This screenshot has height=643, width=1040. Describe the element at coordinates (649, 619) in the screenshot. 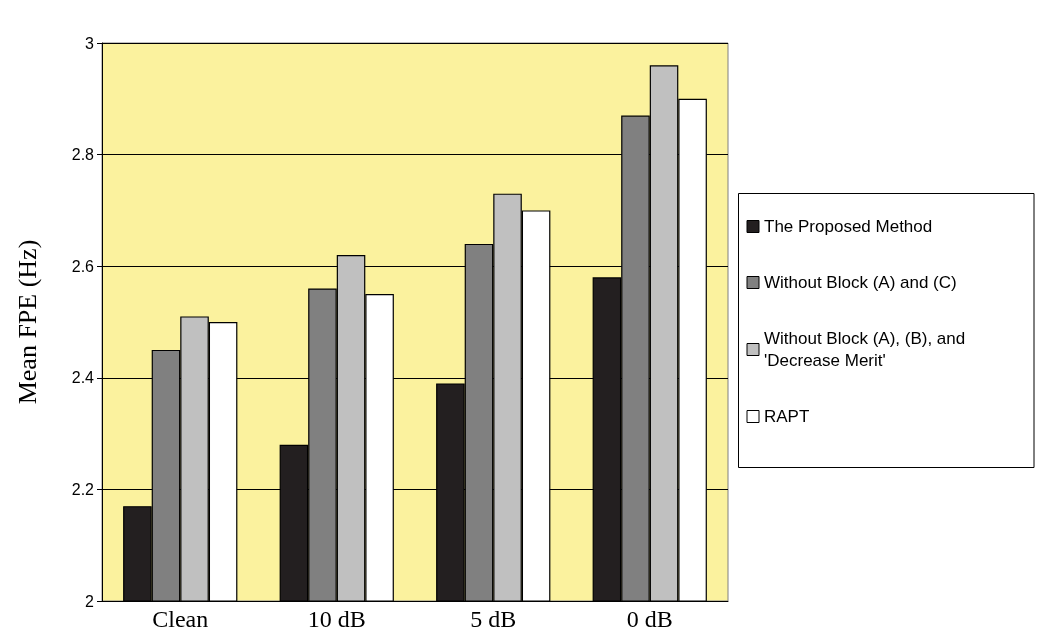

I see `x-tick-label: 0 dB` at that location.